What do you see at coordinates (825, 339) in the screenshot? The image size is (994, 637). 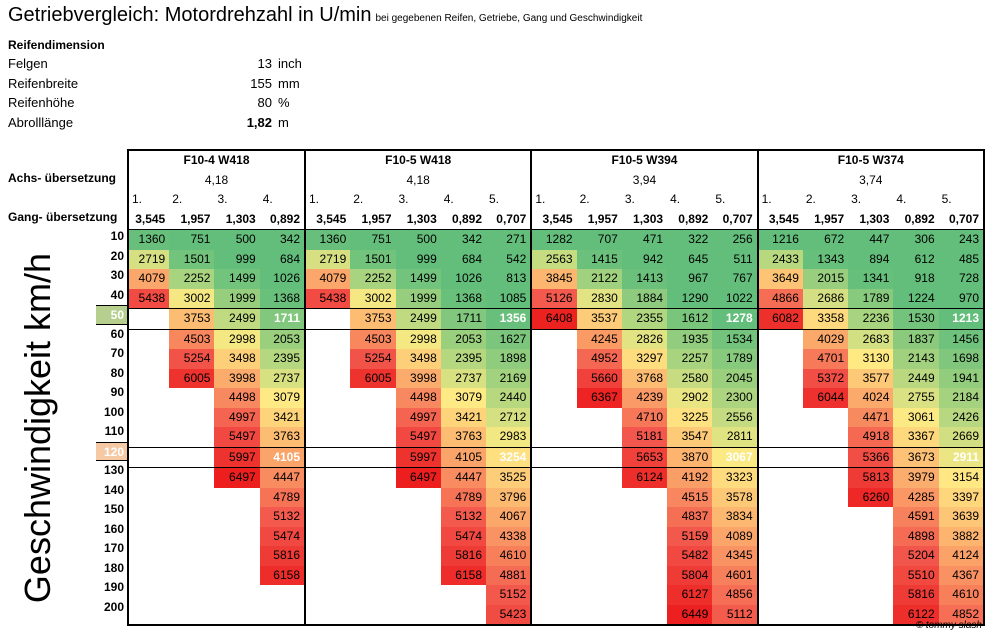 I see `rpm-cell: 4029` at bounding box center [825, 339].